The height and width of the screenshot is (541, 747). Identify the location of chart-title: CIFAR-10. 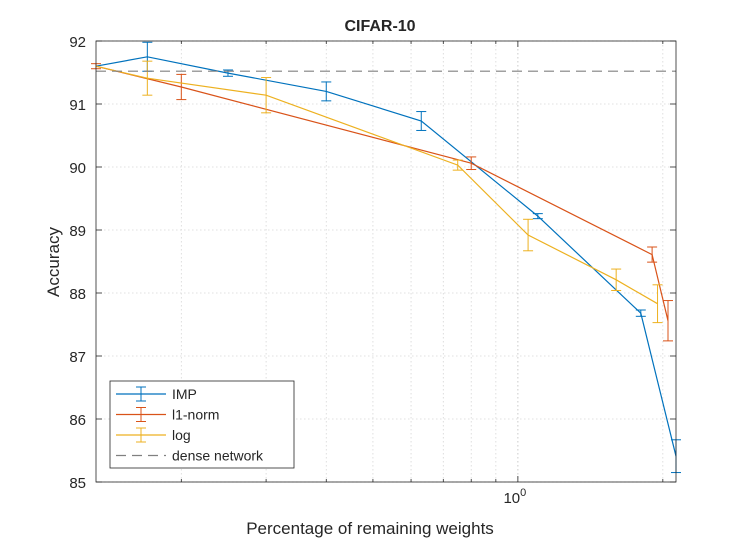
(379, 26).